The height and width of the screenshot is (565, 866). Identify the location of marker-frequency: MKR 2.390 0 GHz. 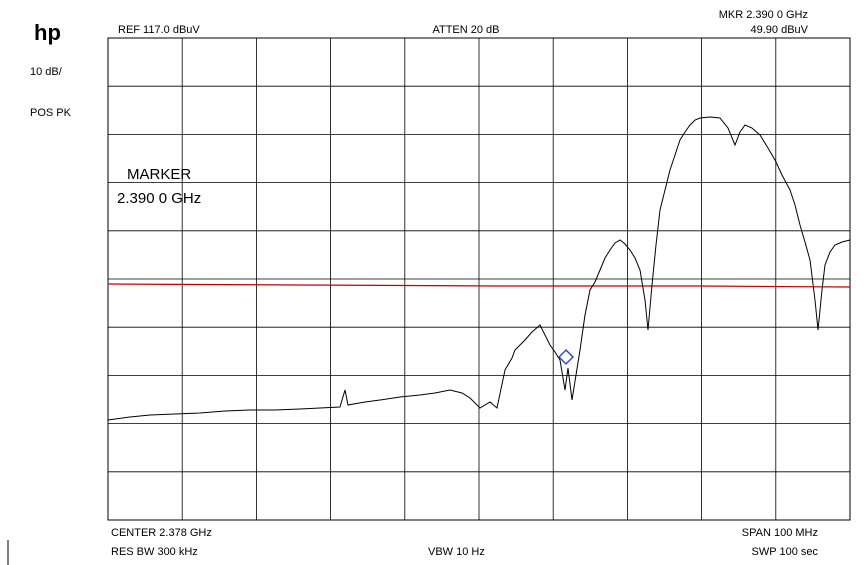
(763, 15).